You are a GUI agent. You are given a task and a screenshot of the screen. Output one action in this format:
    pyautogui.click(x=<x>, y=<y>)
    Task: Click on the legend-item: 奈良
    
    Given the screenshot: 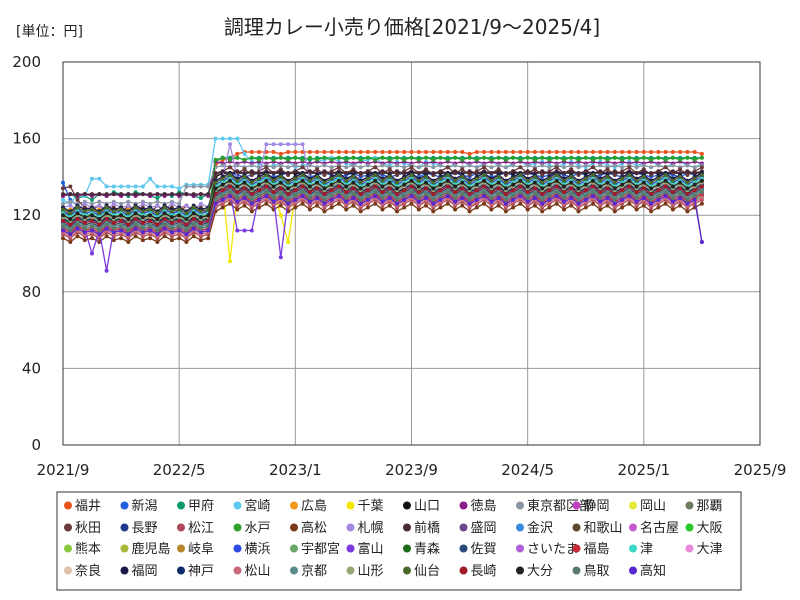 What is the action you would take?
    pyautogui.click(x=82, y=571)
    